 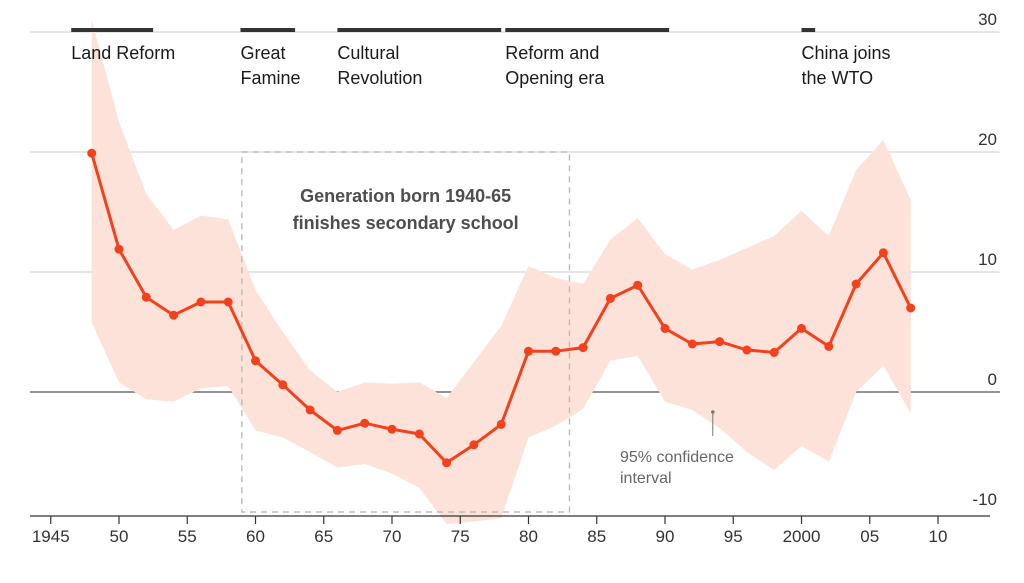 I want to click on x-tick-label: 1945, so click(x=51, y=536).